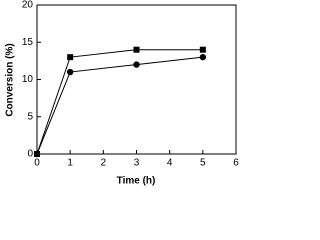  Describe the element at coordinates (30, 154) in the screenshot. I see `y-tick-label: 0` at that location.